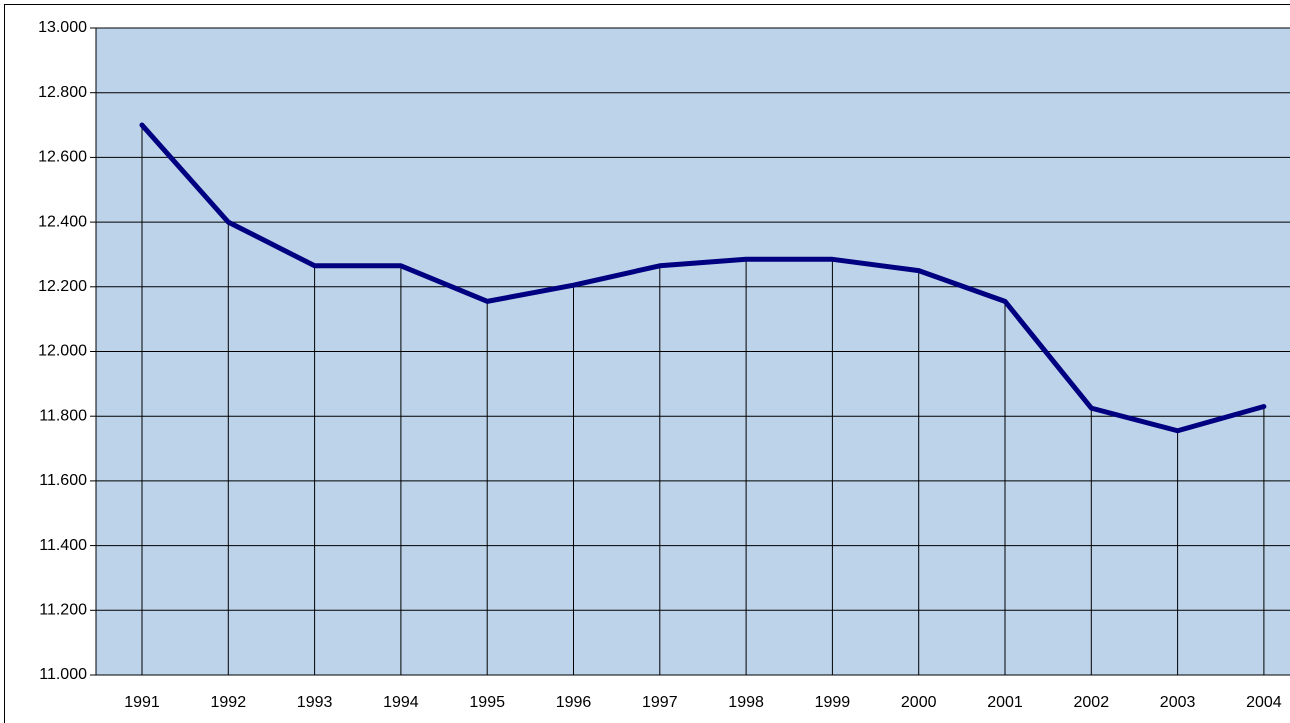 This screenshot has height=723, width=1290. I want to click on x-tick-label: 2003, so click(1178, 702).